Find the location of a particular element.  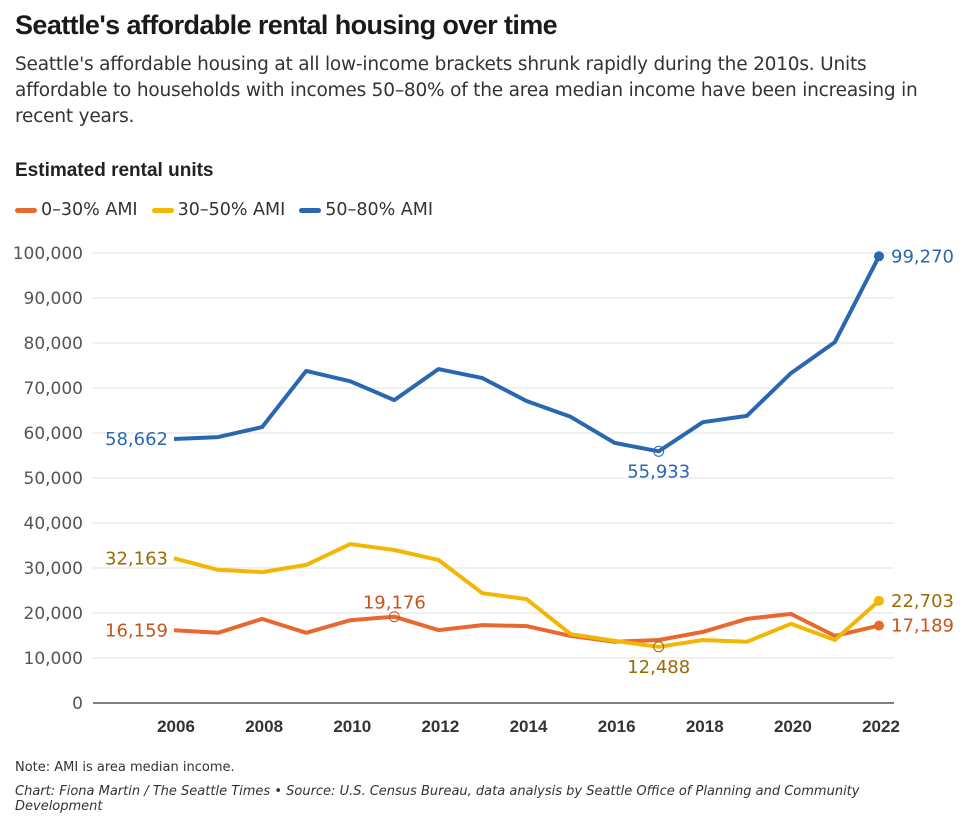

y-tick-label: 40,000 is located at coordinates (53, 524).